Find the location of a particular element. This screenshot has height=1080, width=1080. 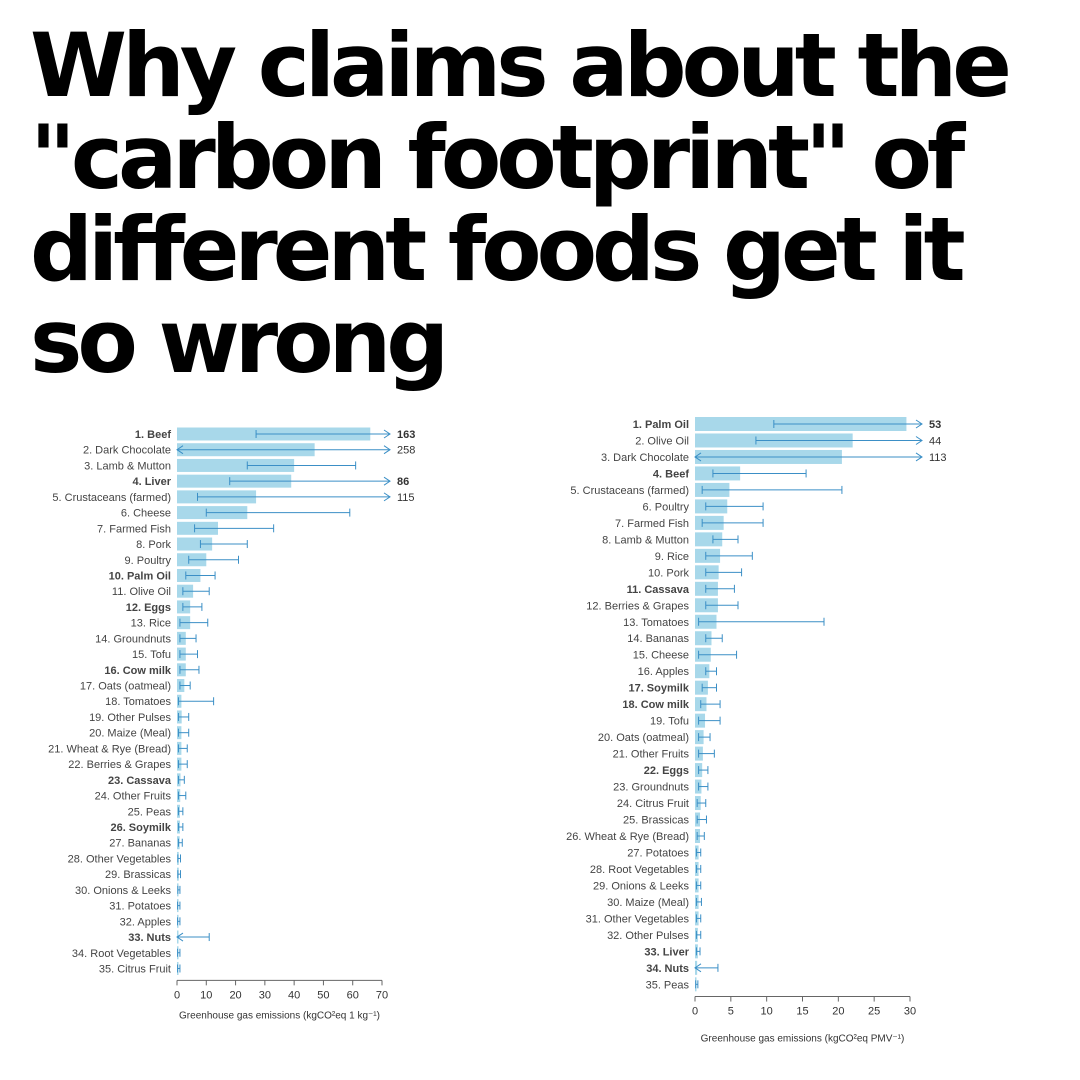

category-label: 15. Cheese is located at coordinates (661, 656).